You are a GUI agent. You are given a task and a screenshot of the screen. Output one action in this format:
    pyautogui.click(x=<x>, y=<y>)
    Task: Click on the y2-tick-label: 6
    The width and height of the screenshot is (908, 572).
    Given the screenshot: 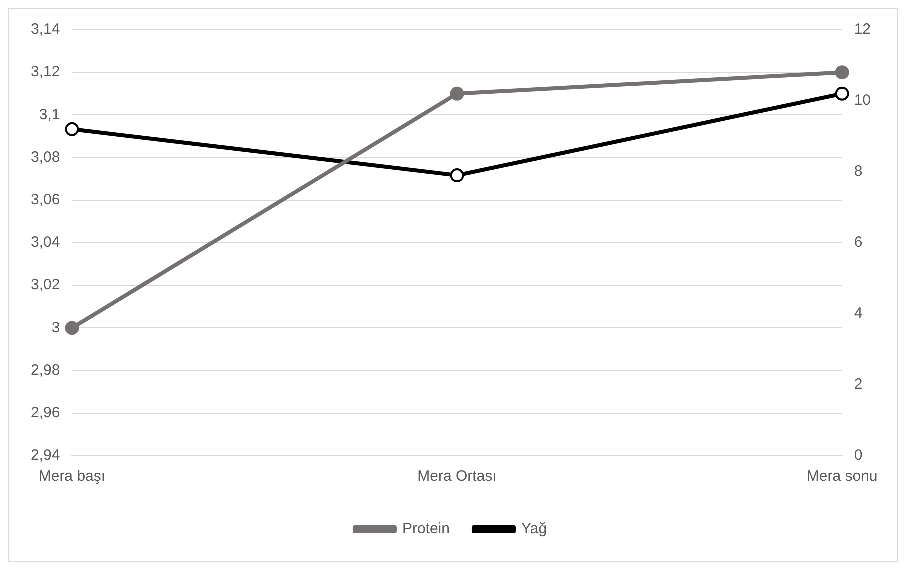 What is the action you would take?
    pyautogui.click(x=858, y=243)
    